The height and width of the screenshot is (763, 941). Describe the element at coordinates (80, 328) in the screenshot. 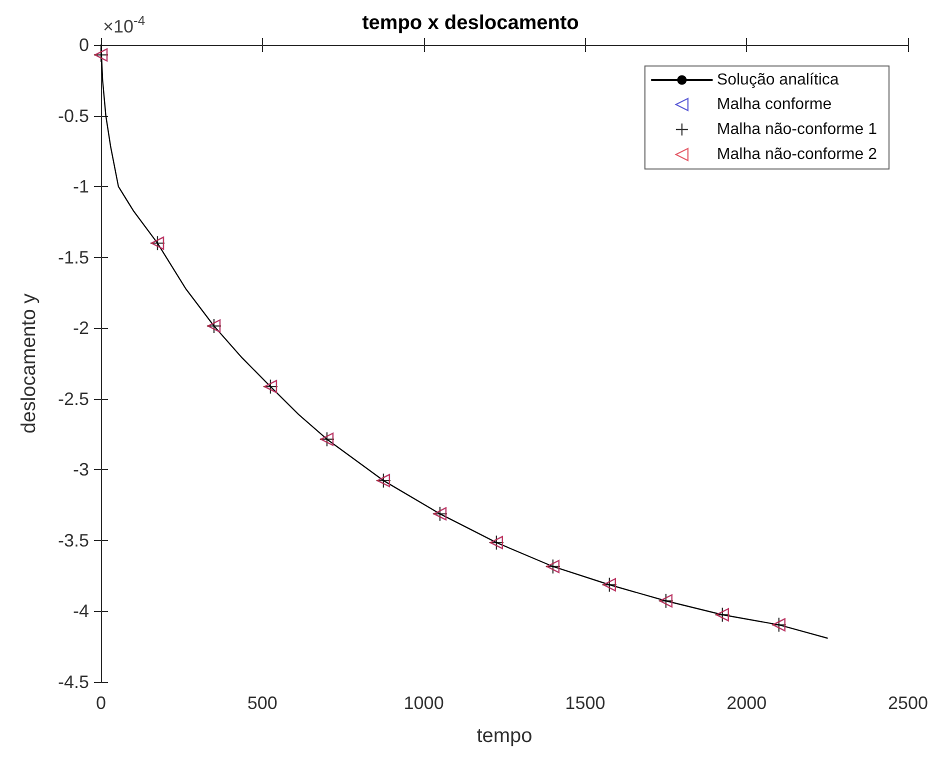

I see `y-tick-label: -2` at that location.